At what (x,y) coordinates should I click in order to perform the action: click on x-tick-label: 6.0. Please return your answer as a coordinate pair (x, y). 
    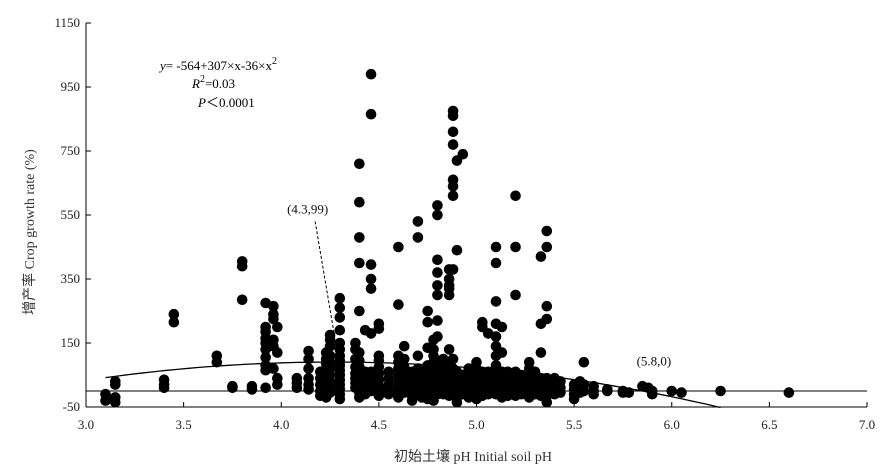
    Looking at the image, I should click on (672, 424).